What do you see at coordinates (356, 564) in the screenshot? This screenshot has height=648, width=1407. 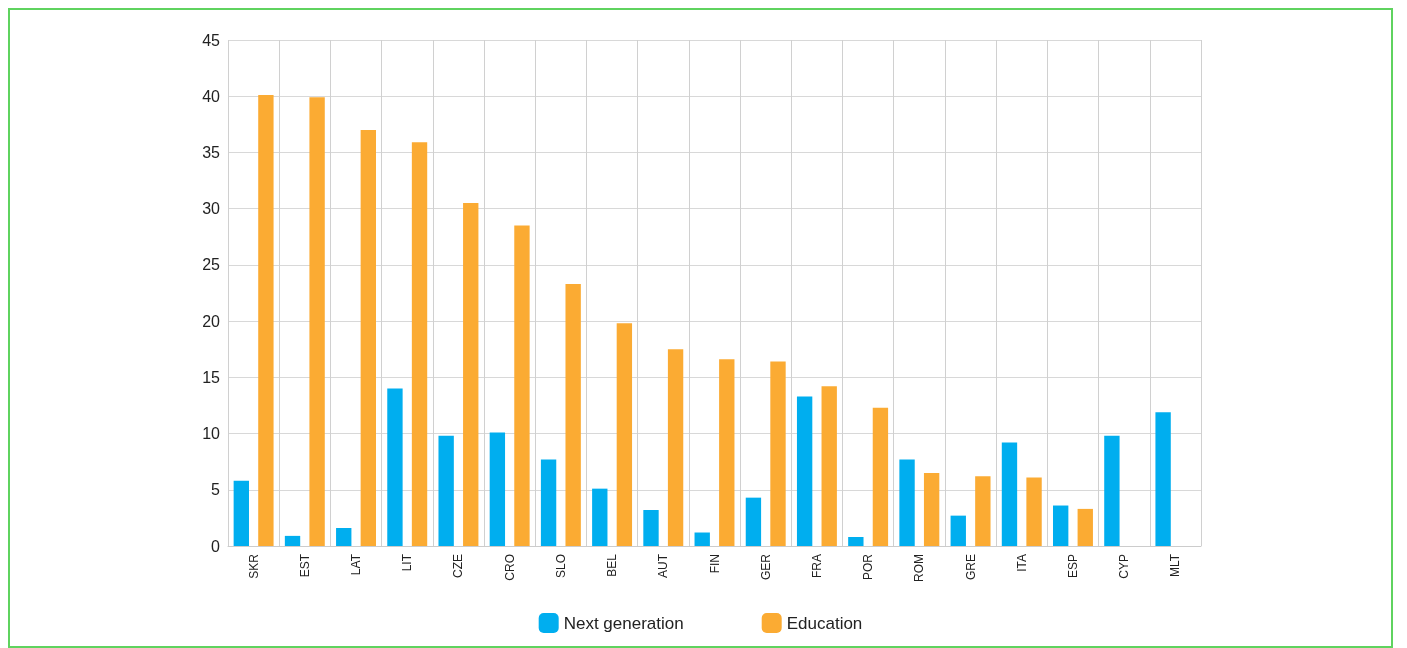 I see `x-tick-label: LAT` at bounding box center [356, 564].